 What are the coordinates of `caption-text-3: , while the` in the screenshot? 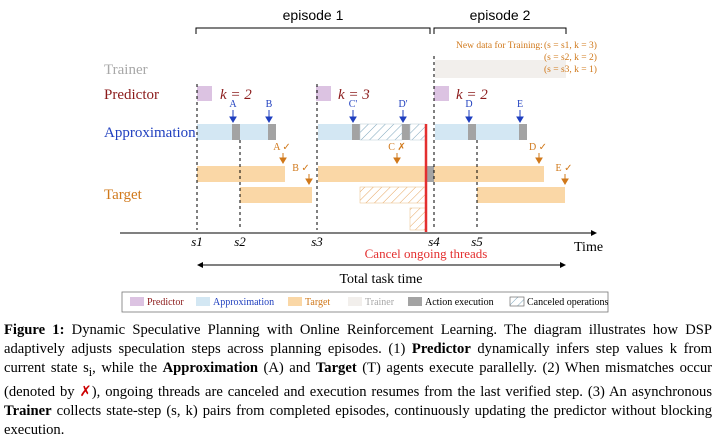 It's located at (125, 368).